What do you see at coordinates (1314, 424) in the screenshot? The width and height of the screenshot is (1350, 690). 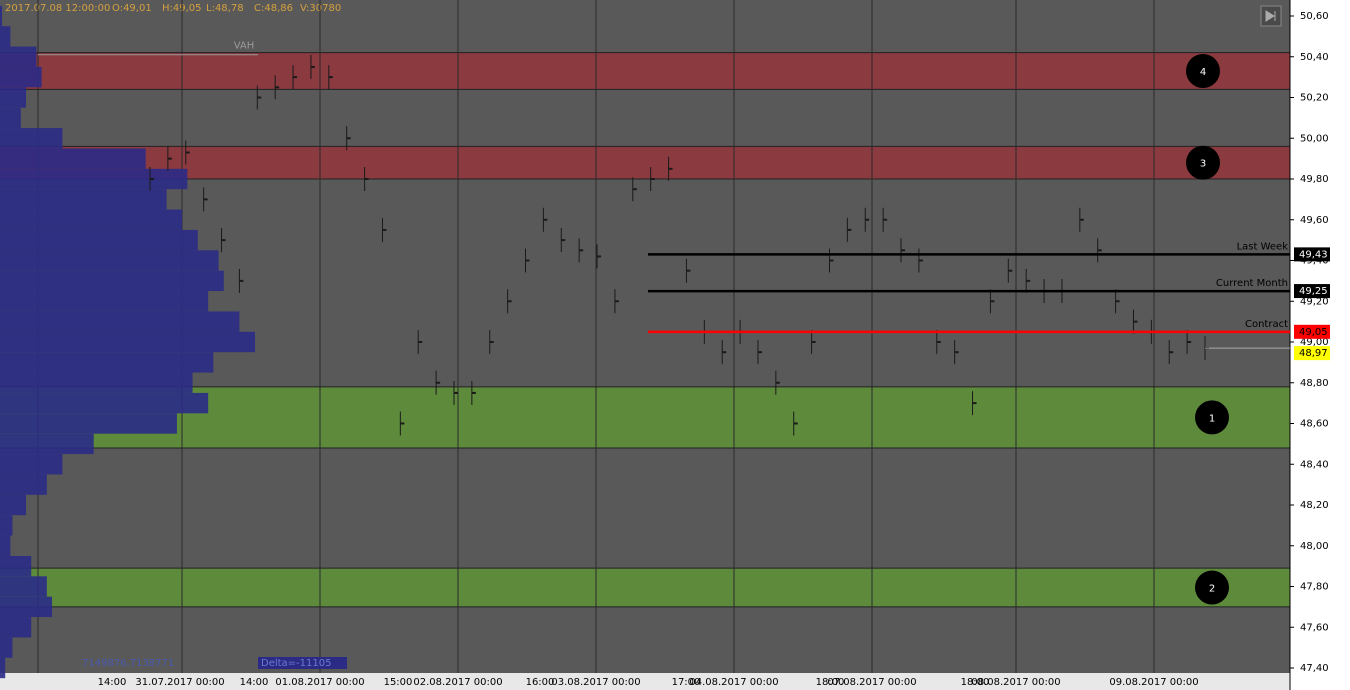 I see `y-tick-label: 48,60` at bounding box center [1314, 424].